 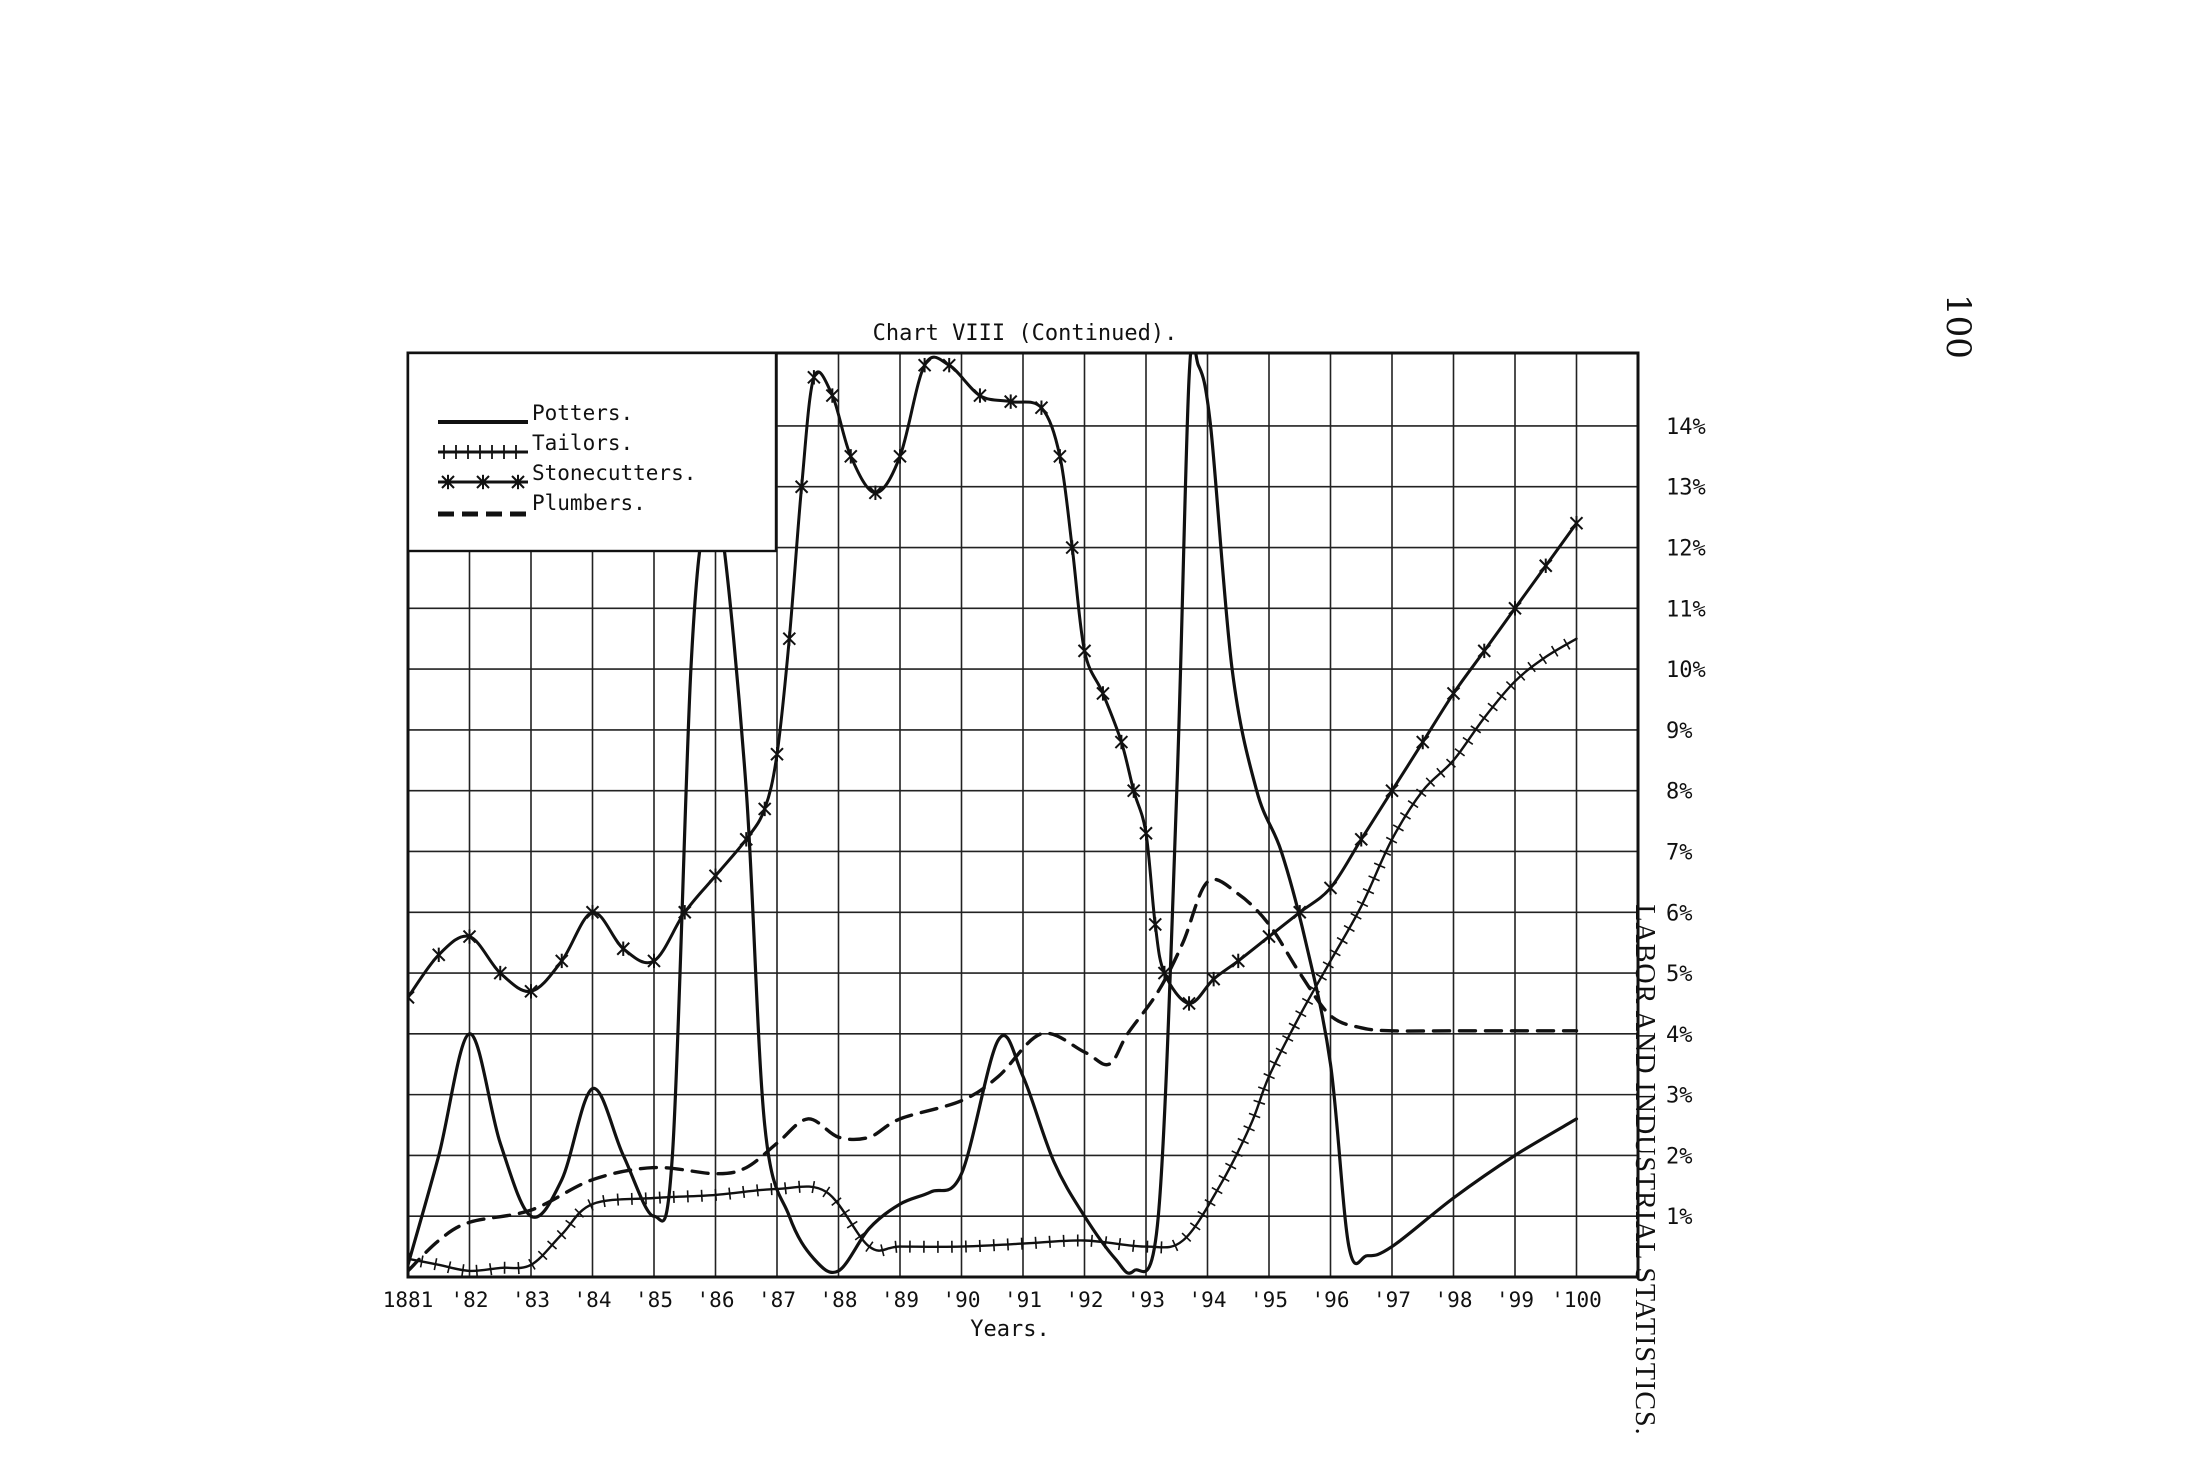 I want to click on x-tick-label: '85, so click(x=654, y=1300).